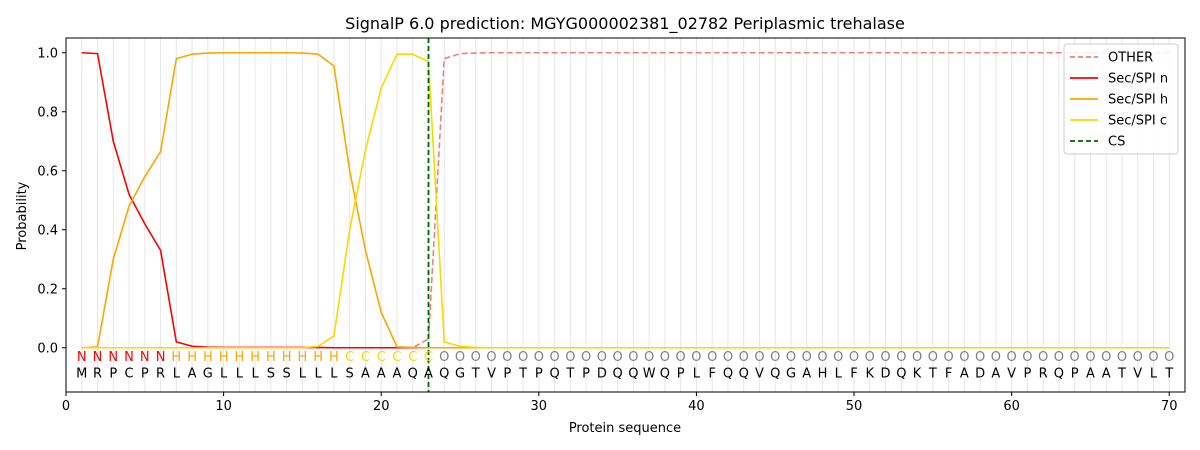  I want to click on residue-label: F, so click(853, 373).